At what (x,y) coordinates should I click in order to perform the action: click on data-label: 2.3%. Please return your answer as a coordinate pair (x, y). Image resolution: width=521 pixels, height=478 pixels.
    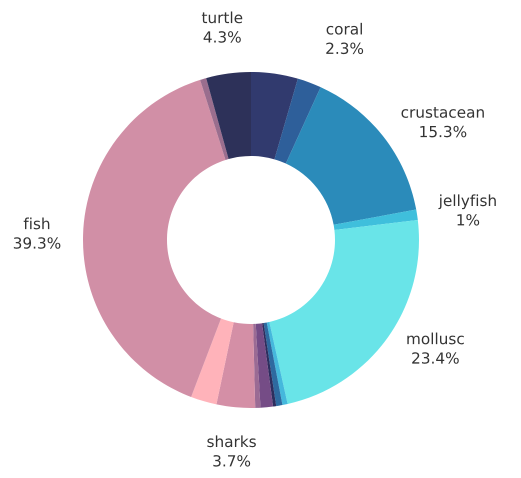
    Looking at the image, I should click on (345, 48).